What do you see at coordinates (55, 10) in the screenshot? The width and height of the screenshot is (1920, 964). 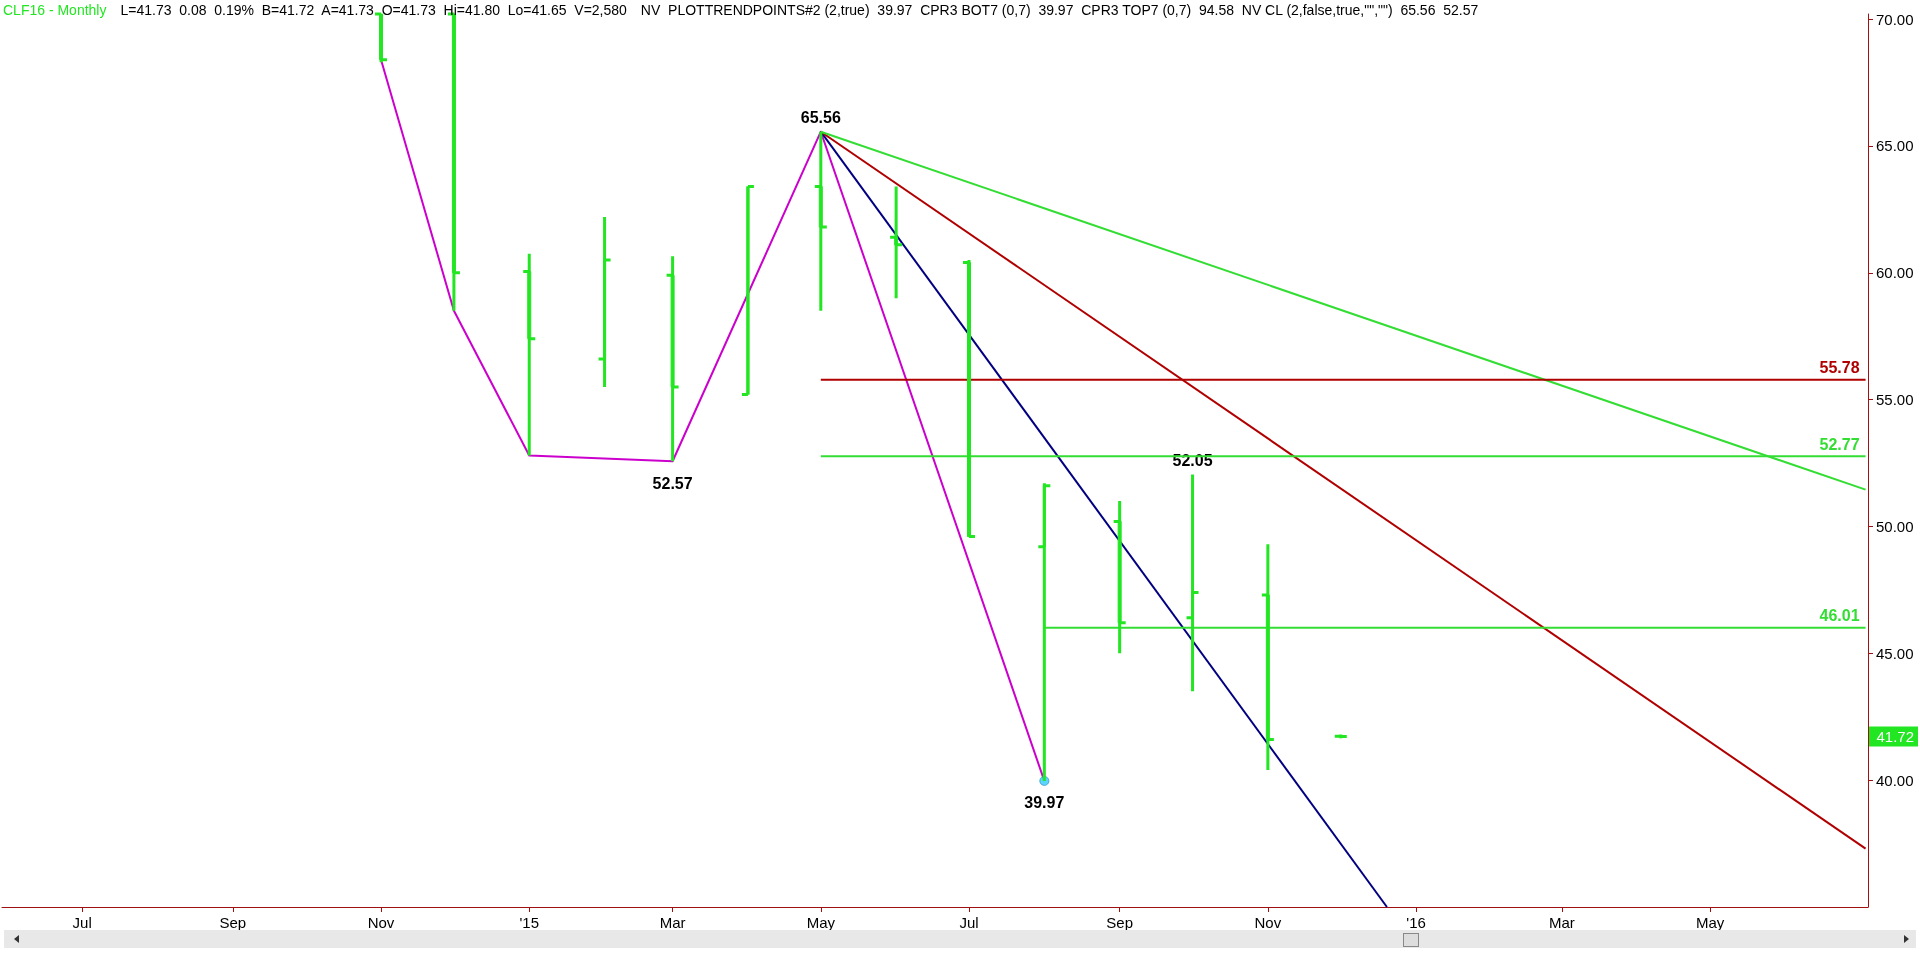 I see `chart-title: CLF16 - Monthly` at bounding box center [55, 10].